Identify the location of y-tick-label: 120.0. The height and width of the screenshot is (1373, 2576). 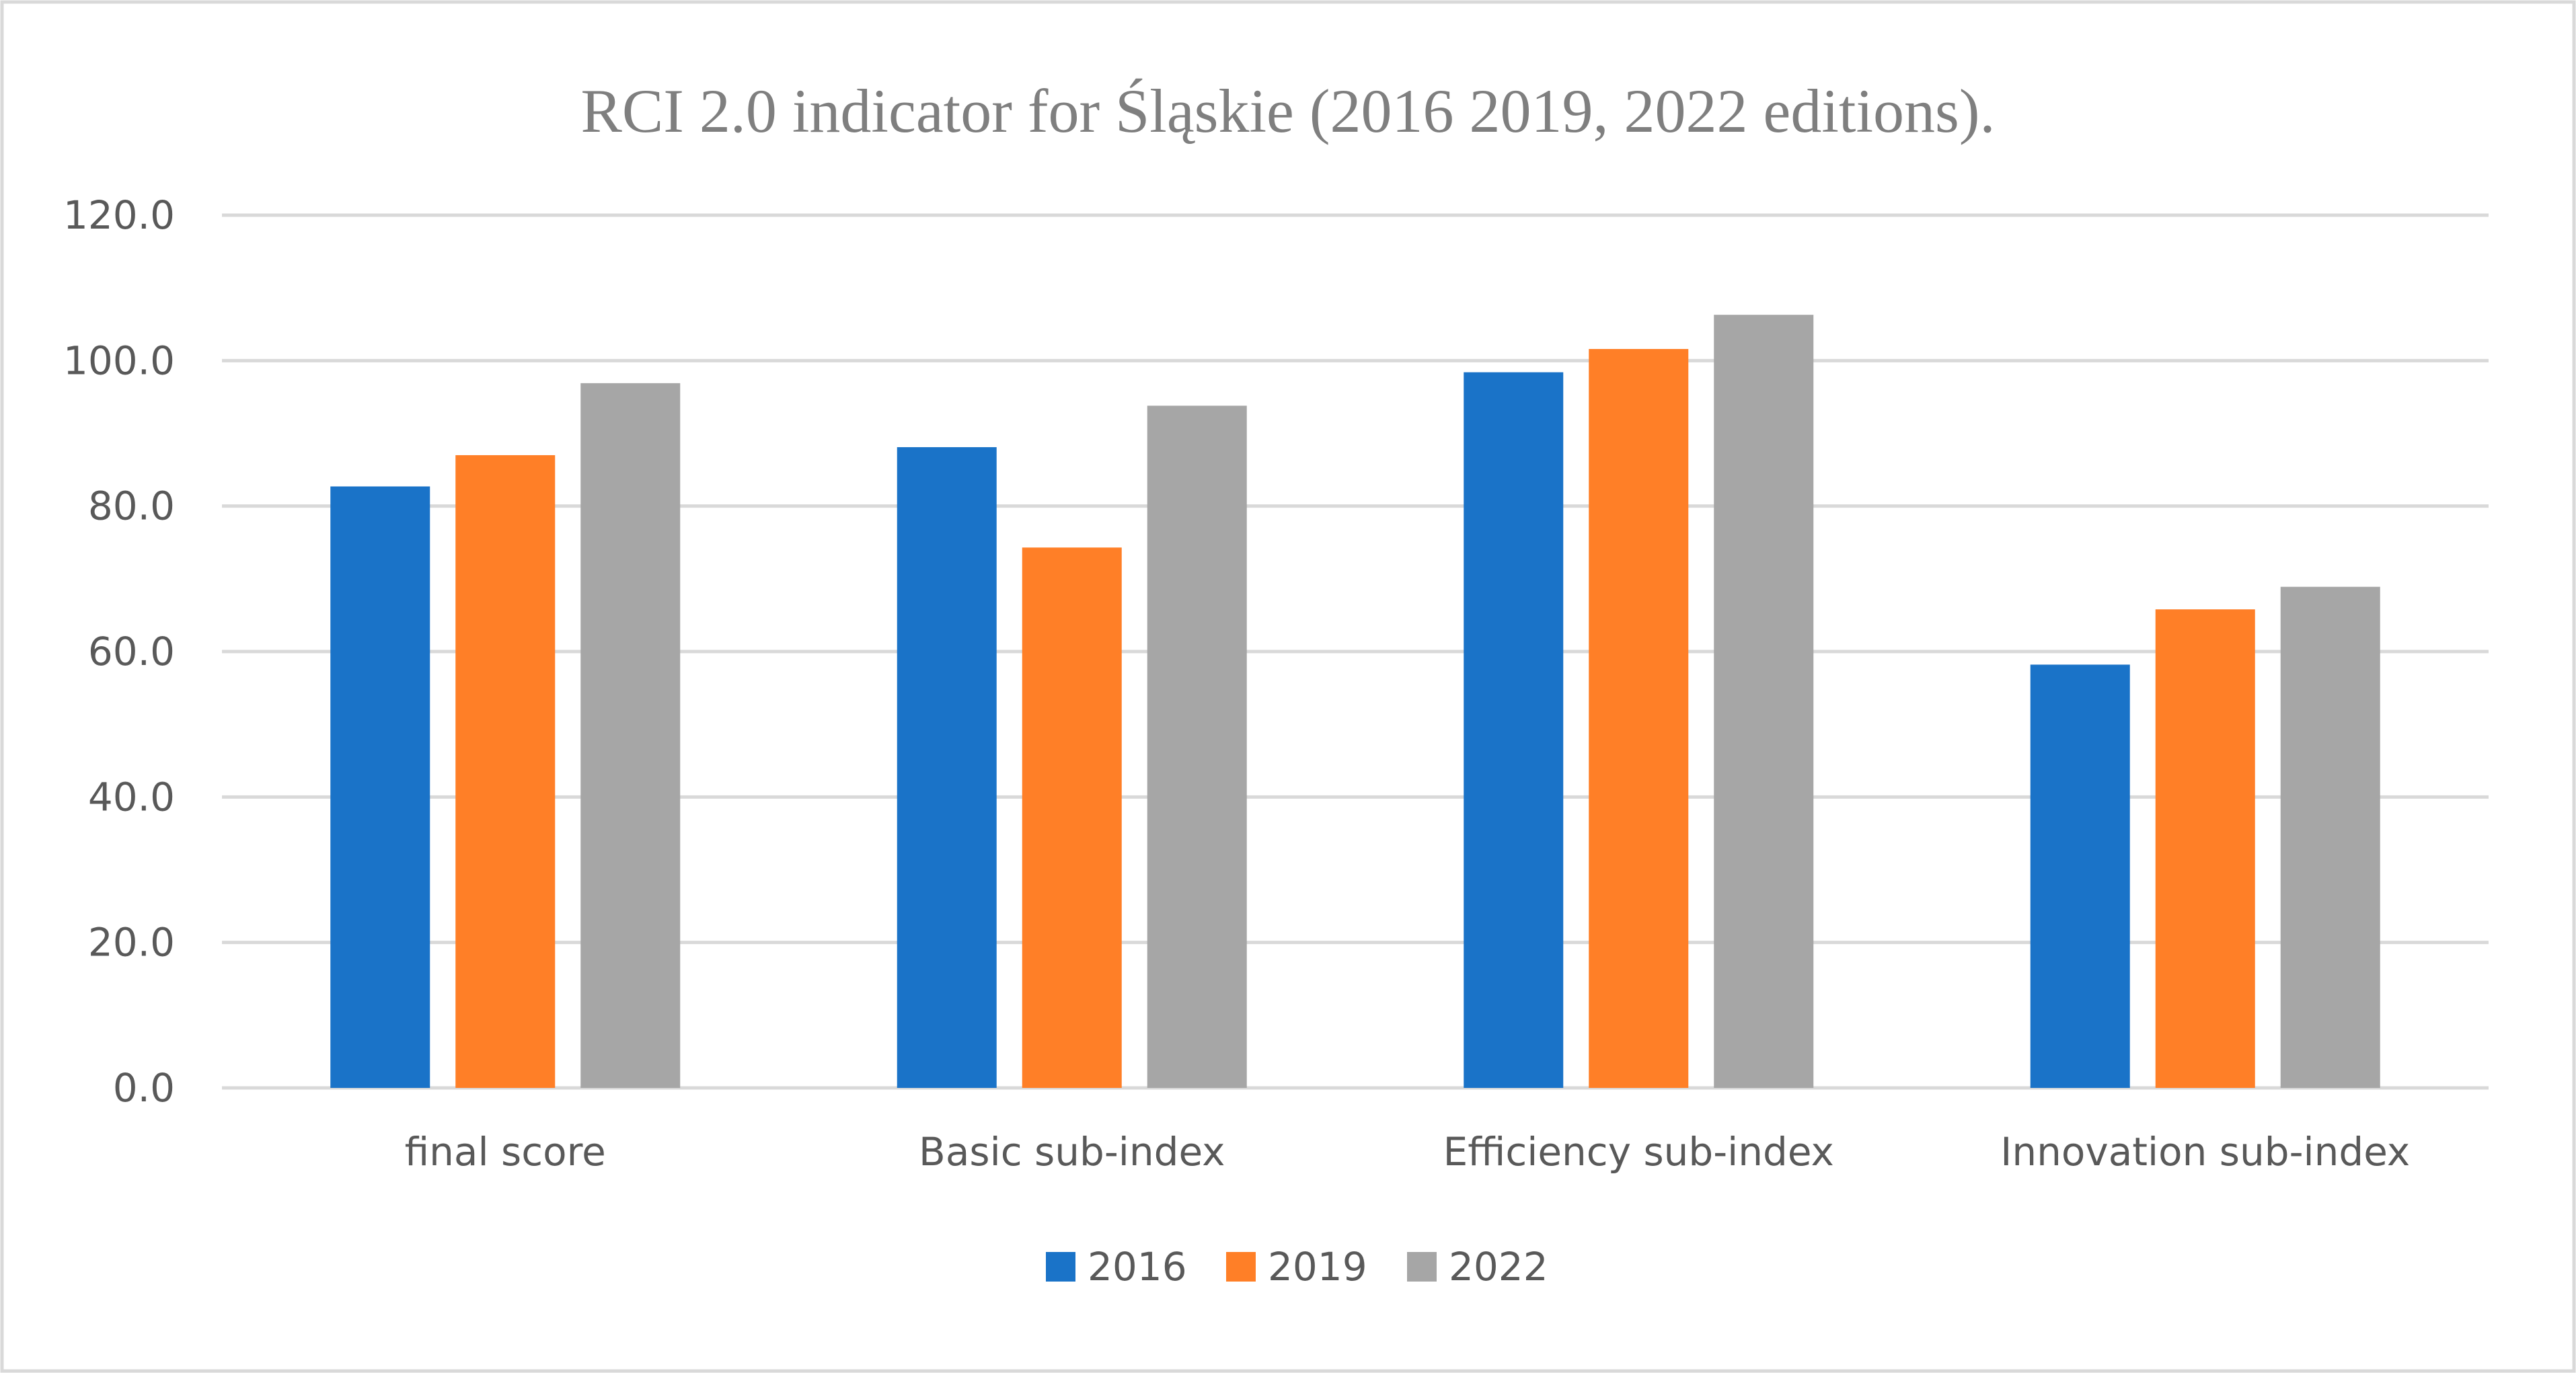
(119, 215).